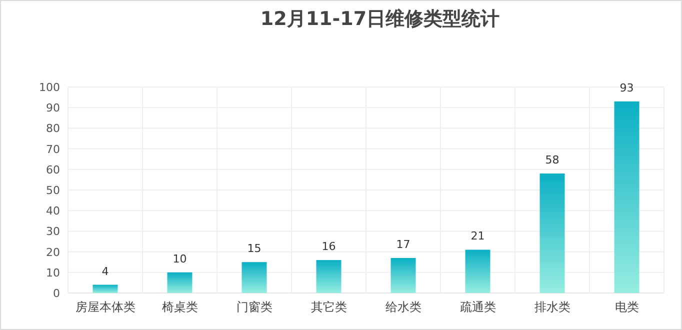 This screenshot has height=330, width=682. I want to click on x-tick-label: 给水类, so click(403, 307).